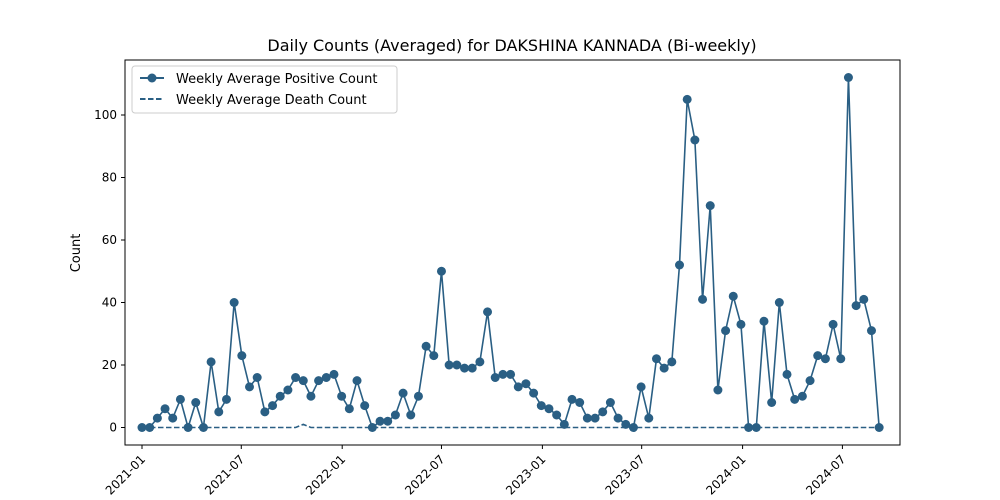 The image size is (1000, 500). I want to click on legend-death-label: Weekly Average Death Count, so click(271, 100).